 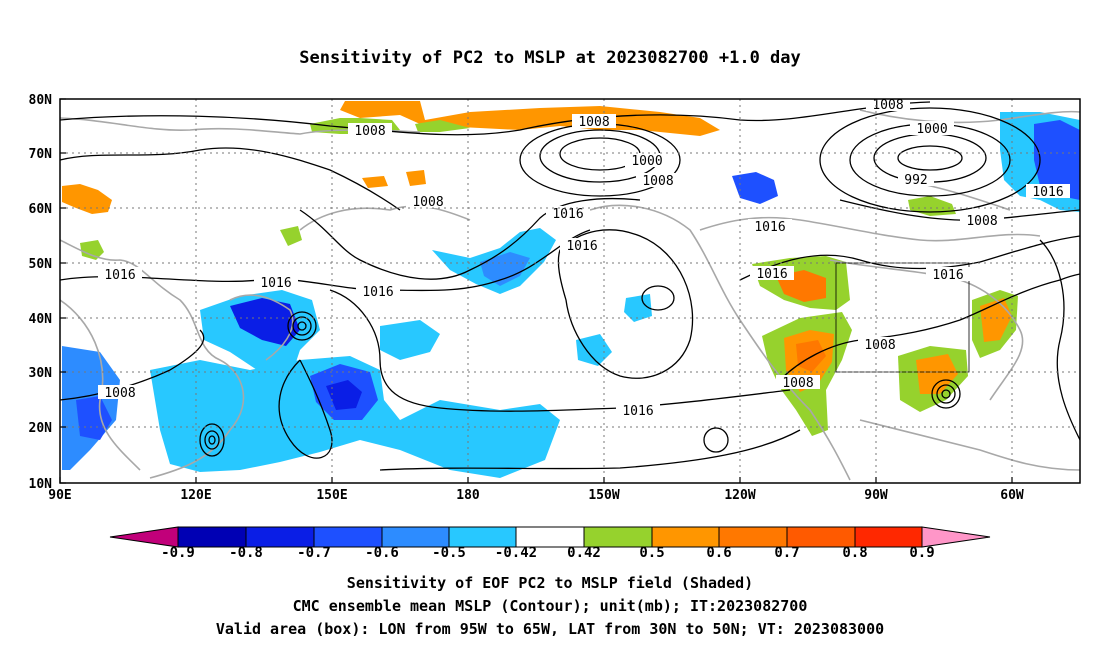 I want to click on lon-label: 150W, so click(x=603, y=495).